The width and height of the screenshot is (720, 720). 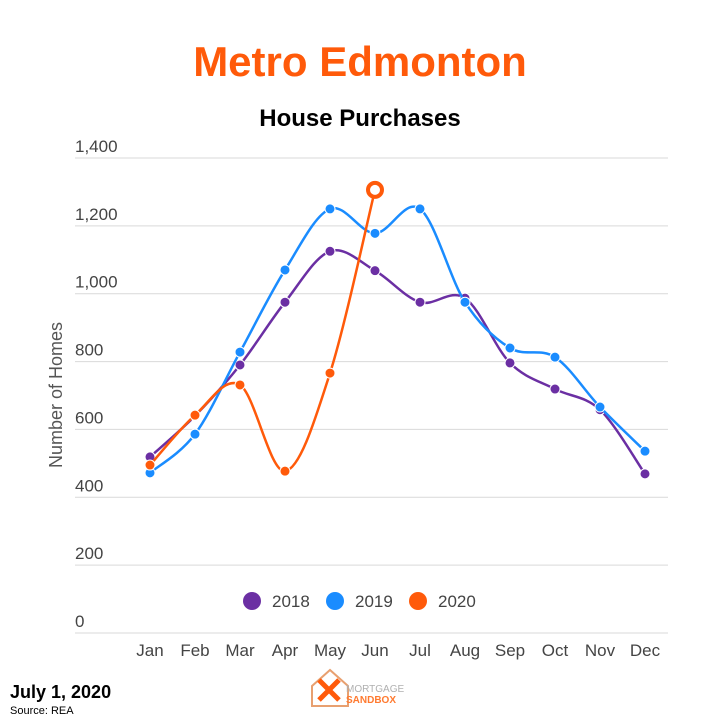 What do you see at coordinates (240, 650) in the screenshot?
I see `x-tick-label: Mar` at bounding box center [240, 650].